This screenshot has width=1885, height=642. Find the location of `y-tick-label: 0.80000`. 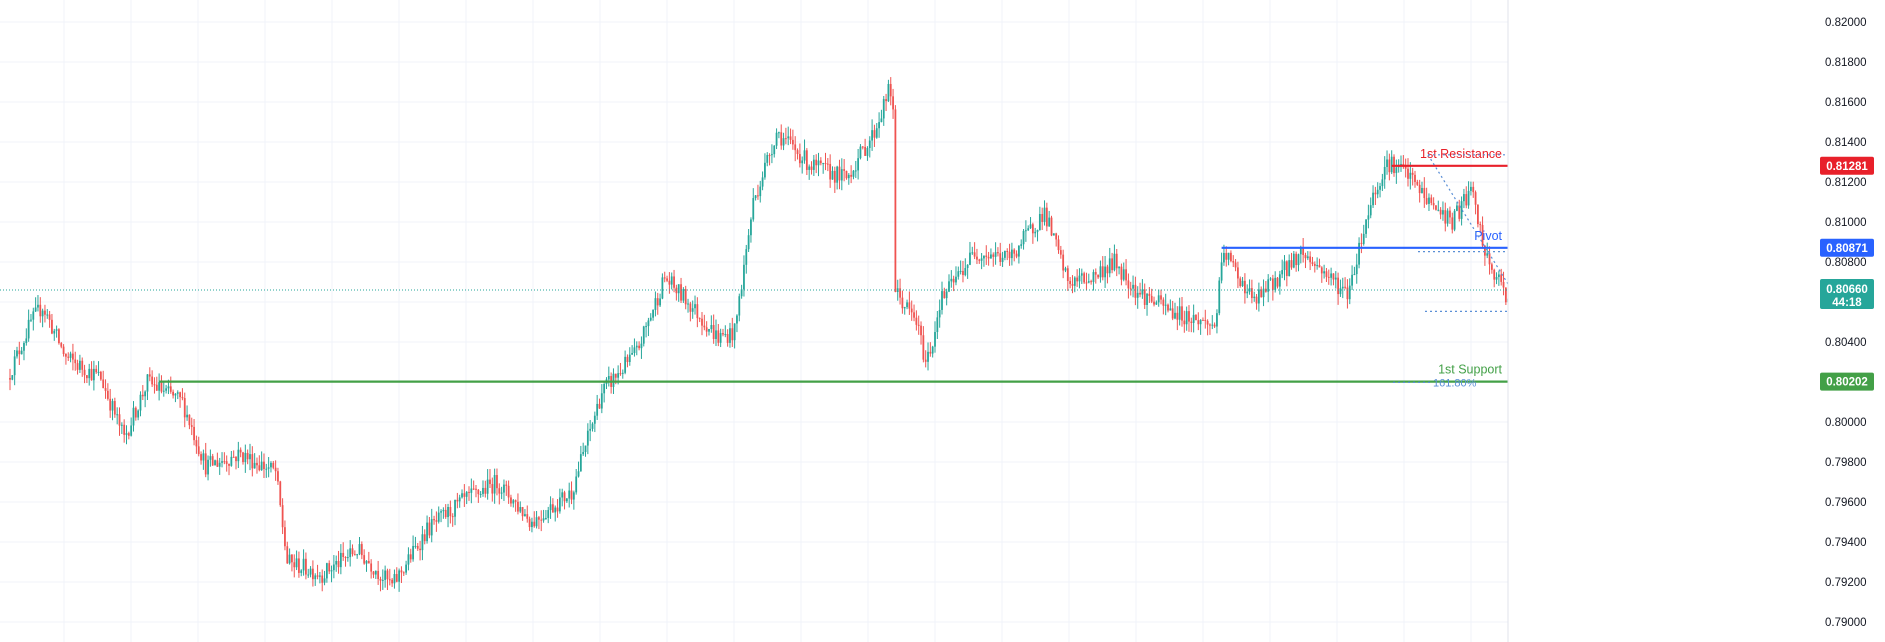

y-tick-label: 0.80000 is located at coordinates (1846, 423).